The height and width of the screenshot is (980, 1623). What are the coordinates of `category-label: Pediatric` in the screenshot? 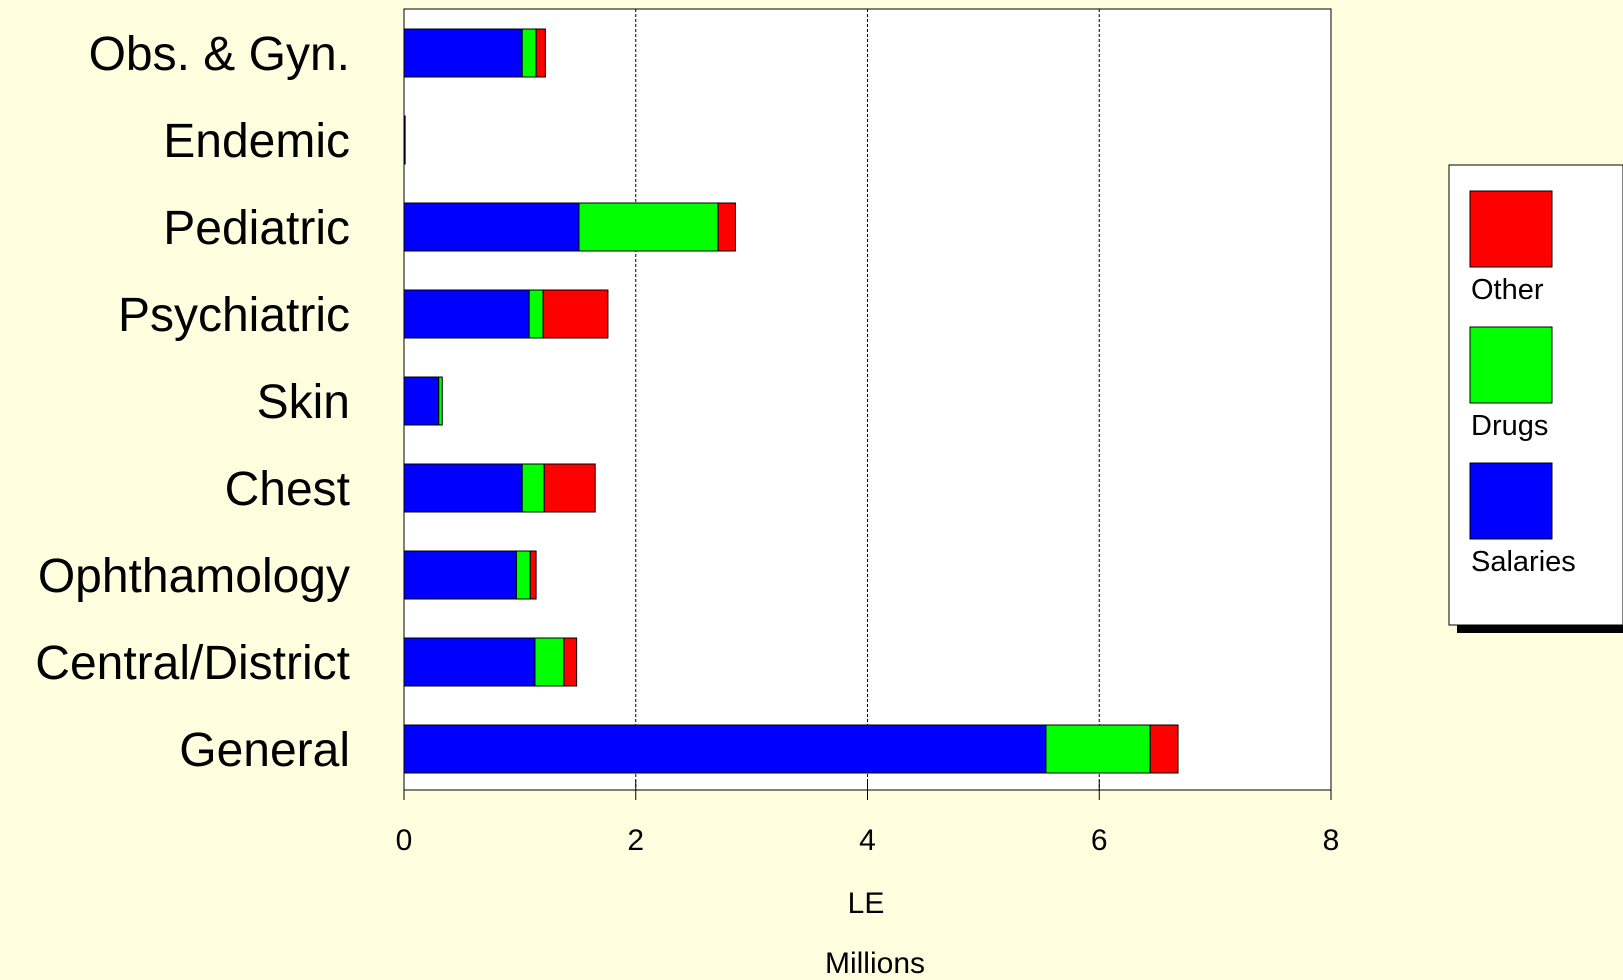 It's located at (256, 228).